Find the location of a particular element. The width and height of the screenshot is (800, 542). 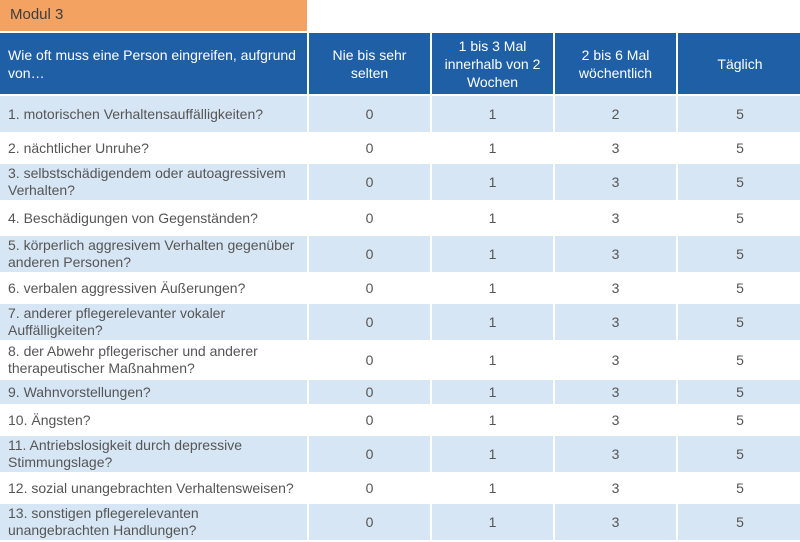

module-label: Modul 3 is located at coordinates (153, 15).